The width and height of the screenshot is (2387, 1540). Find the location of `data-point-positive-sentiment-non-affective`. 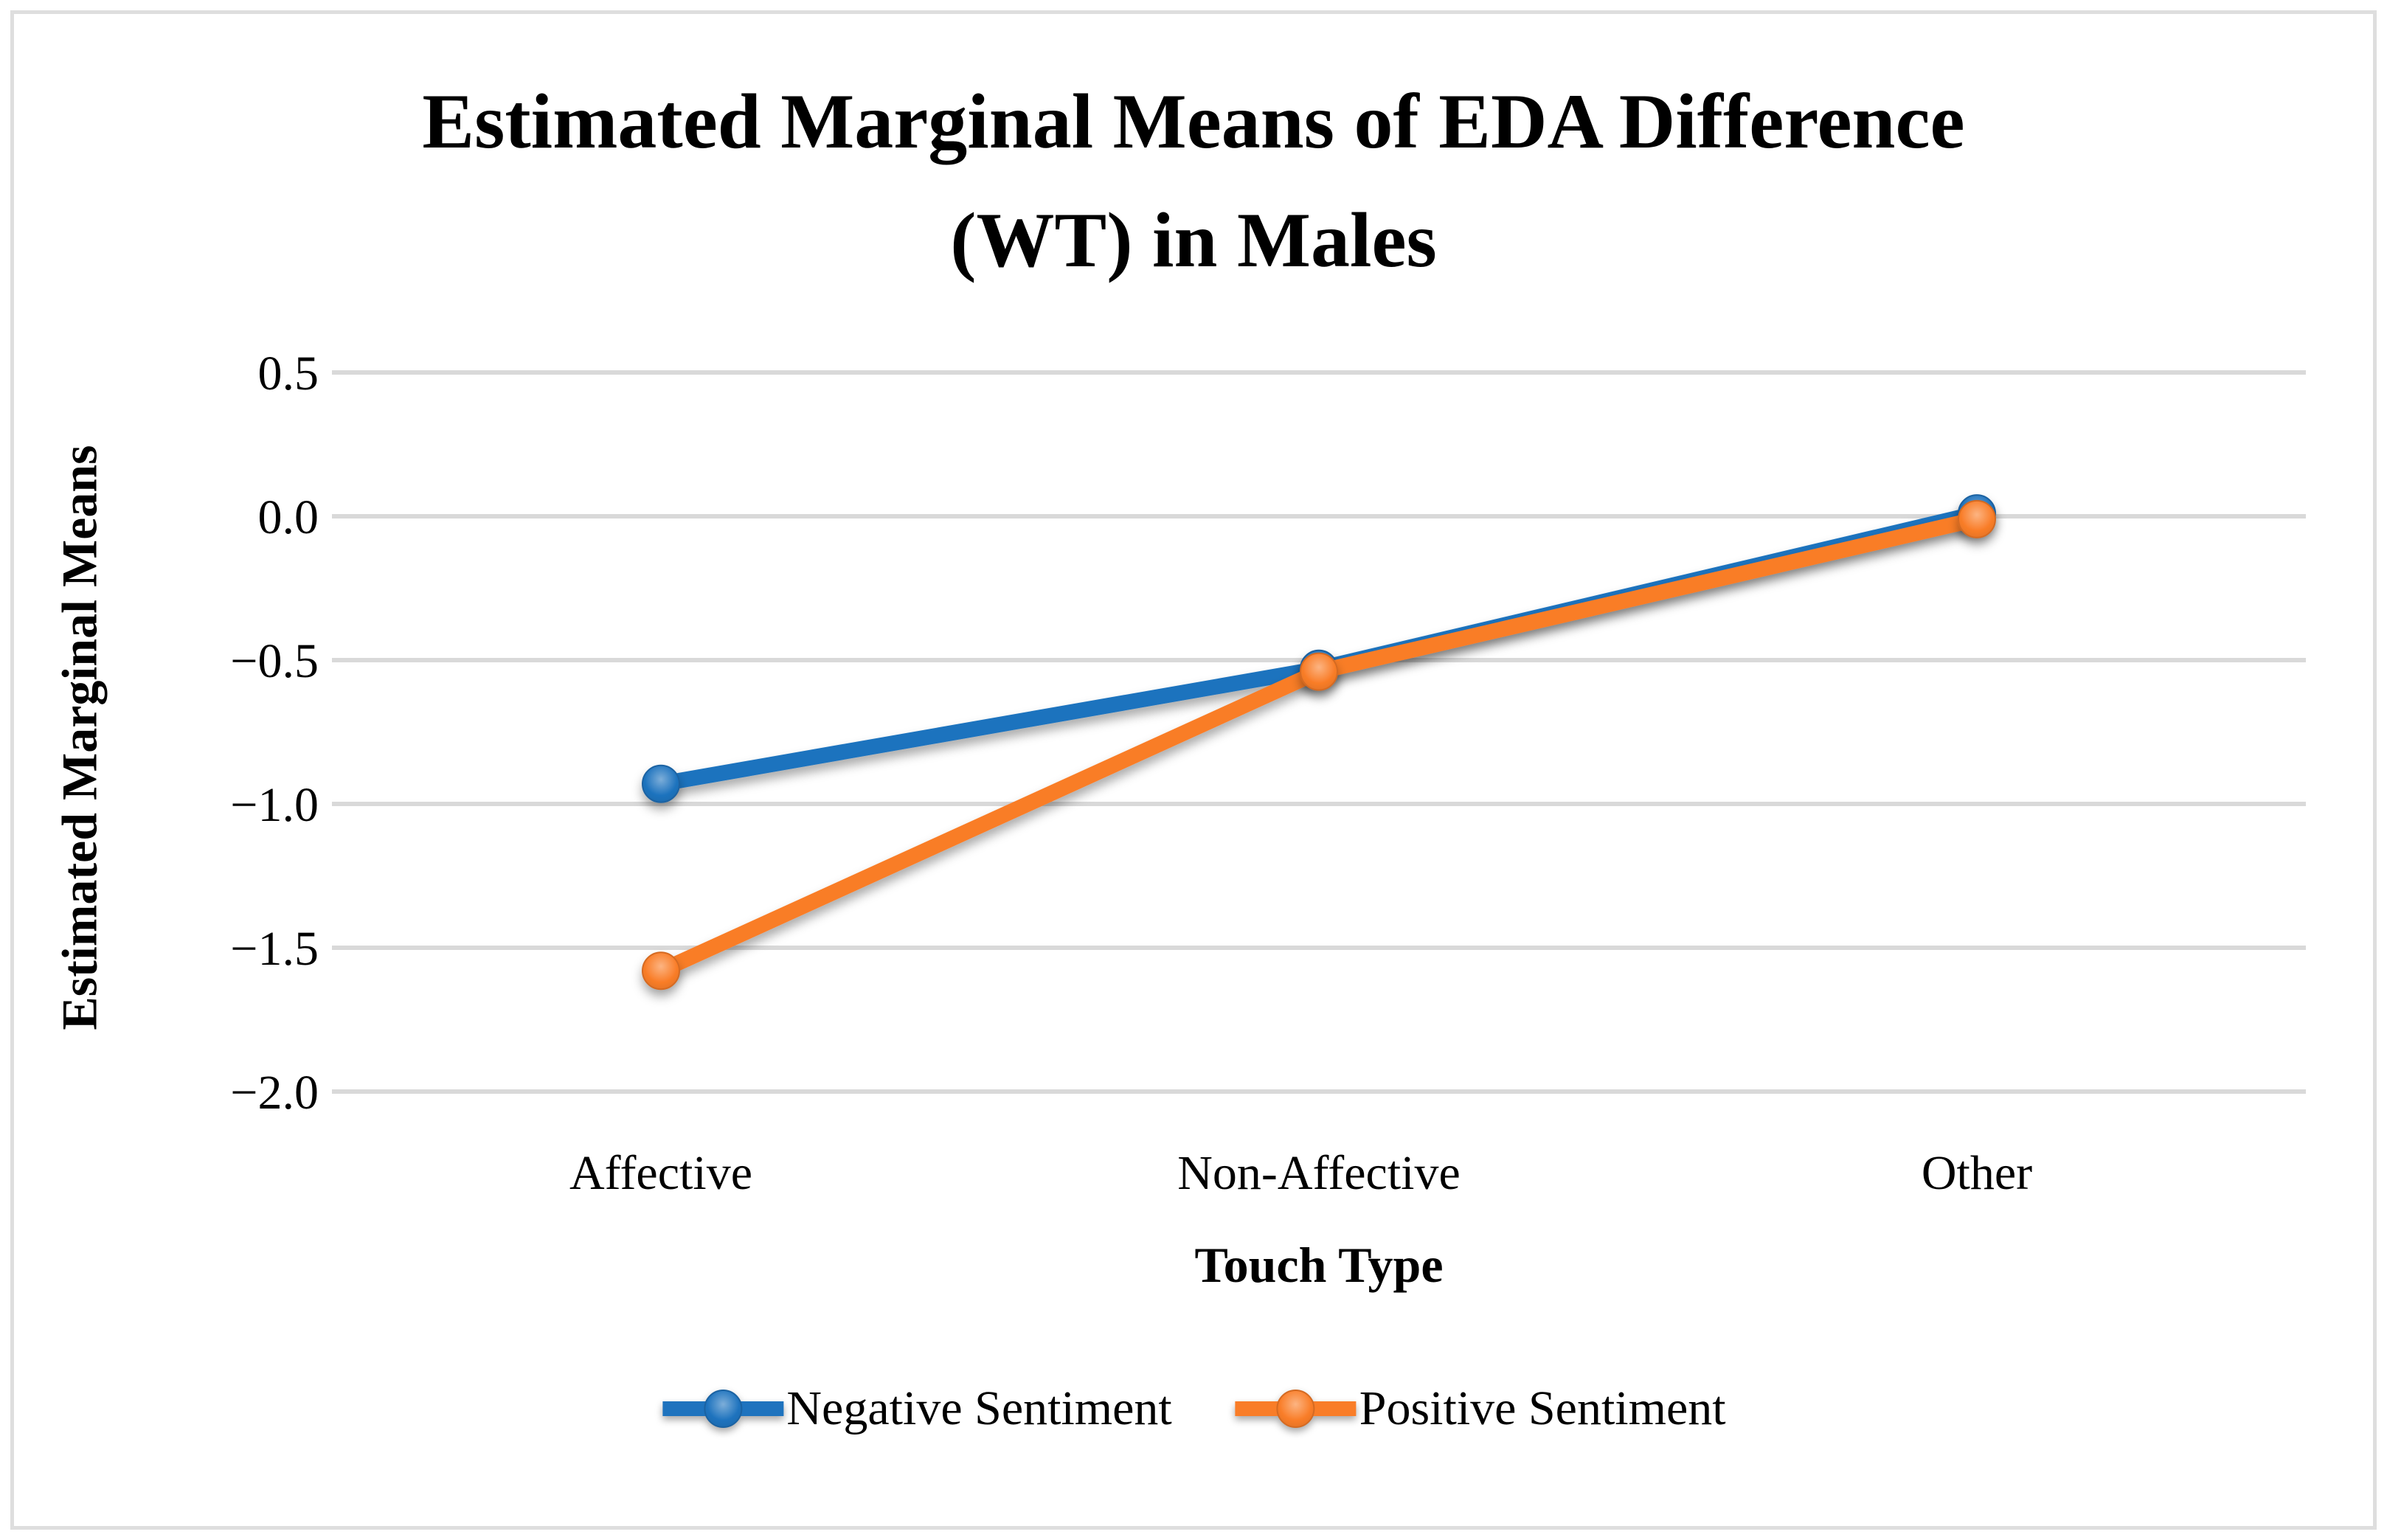

data-point-positive-sentiment-non-affective is located at coordinates (1319, 671).